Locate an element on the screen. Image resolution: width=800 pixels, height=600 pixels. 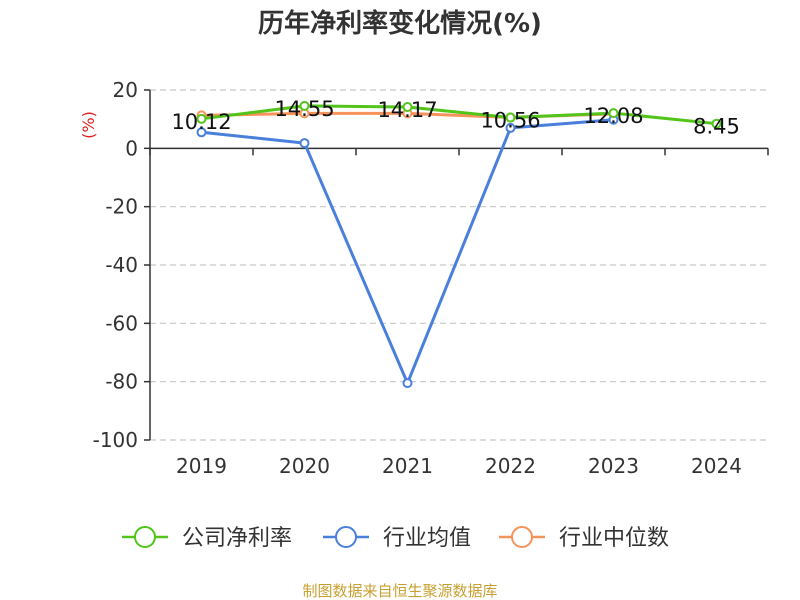
series-line is located at coordinates (459, 115).